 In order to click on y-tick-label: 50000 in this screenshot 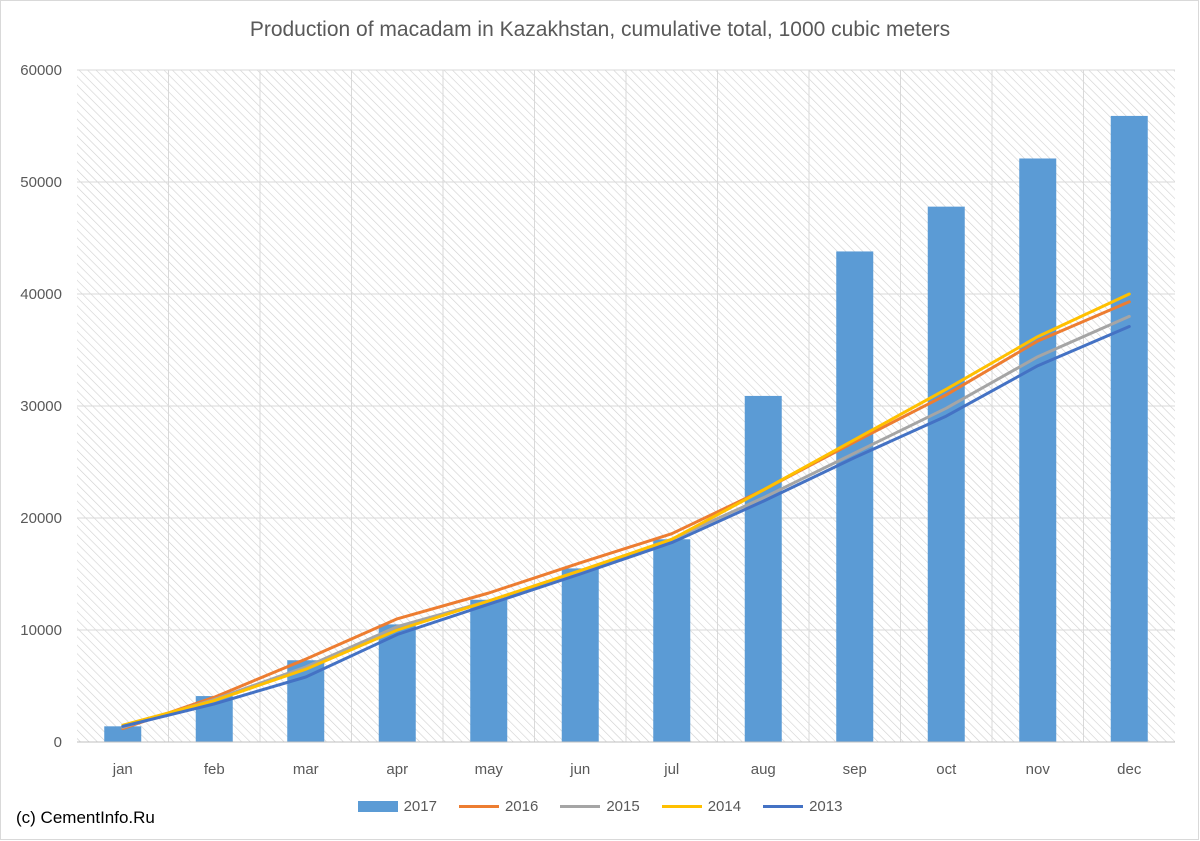, I will do `click(41, 182)`.